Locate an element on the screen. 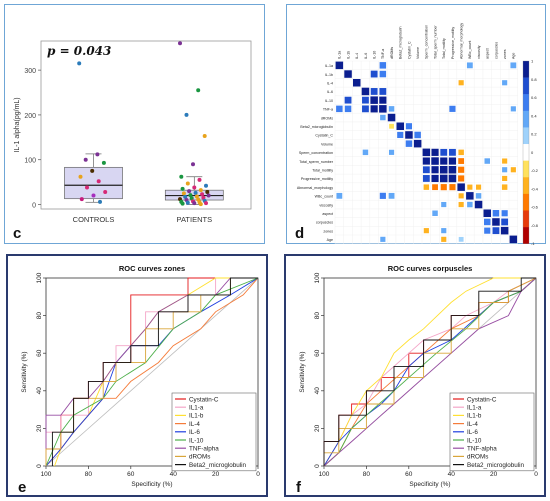 The height and width of the screenshot is (501, 550). column-label: Progressive_motility is located at coordinates (453, 43).